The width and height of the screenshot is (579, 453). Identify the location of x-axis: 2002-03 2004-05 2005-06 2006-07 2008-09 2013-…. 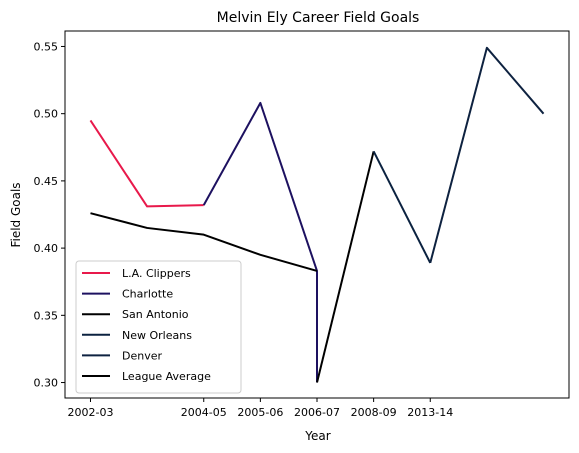
(260, 408).